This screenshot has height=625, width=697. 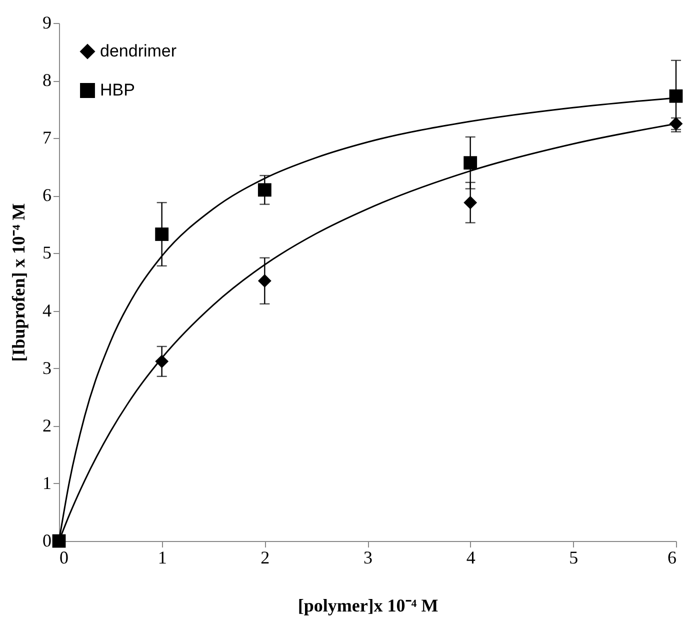 What do you see at coordinates (162, 558) in the screenshot?
I see `x-tick-label: 1` at bounding box center [162, 558].